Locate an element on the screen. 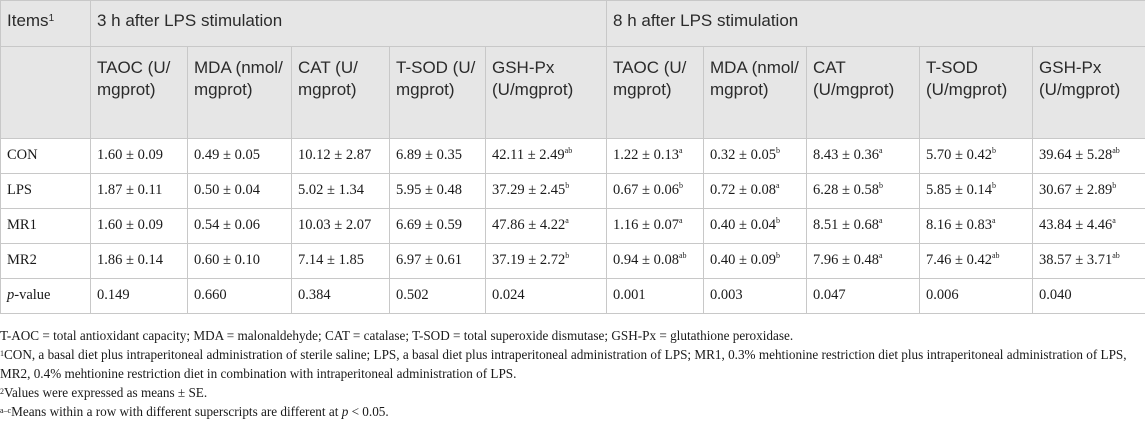 The height and width of the screenshot is (428, 1145). cell-value: 37.29 ± 2.45 is located at coordinates (529, 190).